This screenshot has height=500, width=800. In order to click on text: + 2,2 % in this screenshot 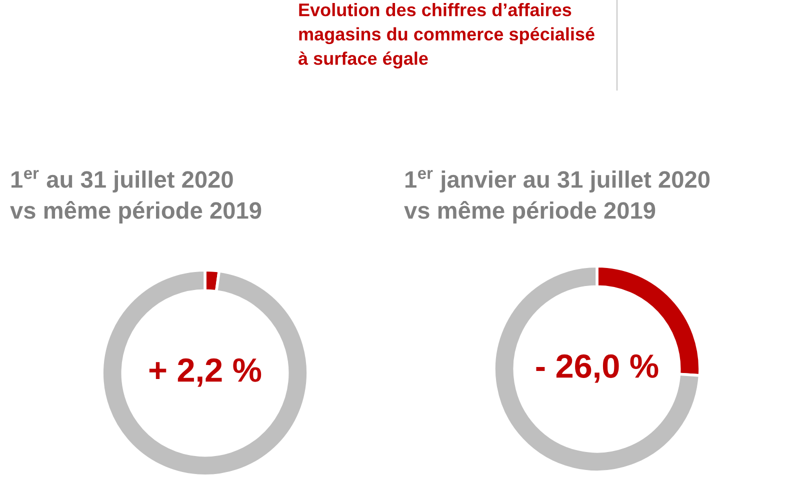, I will do `click(205, 372)`.